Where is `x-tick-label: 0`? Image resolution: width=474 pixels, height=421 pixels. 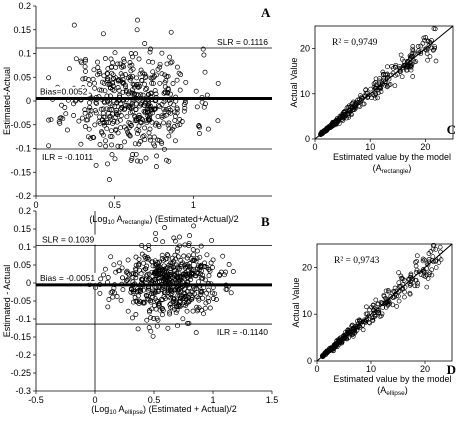
x-tick-label: 0 is located at coordinates (94, 400).